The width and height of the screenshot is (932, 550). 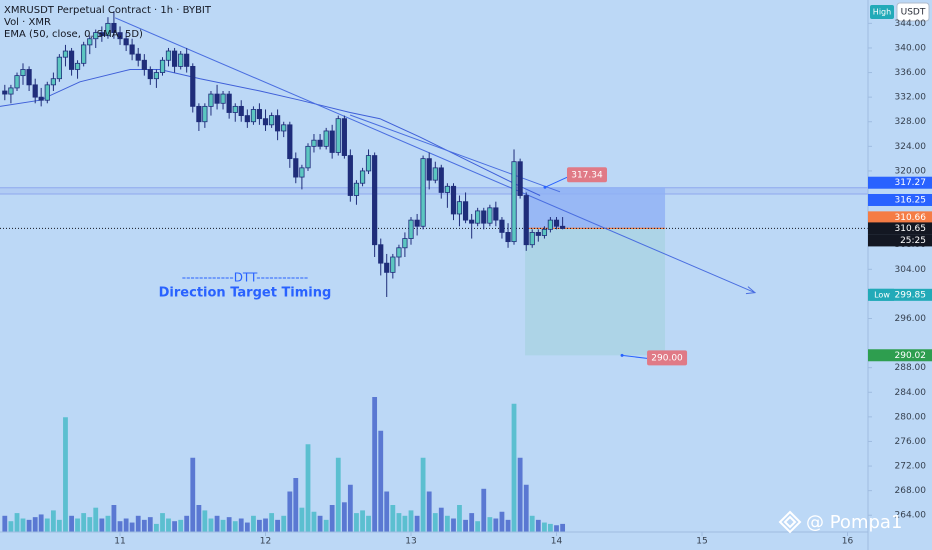 I want to click on y-tick-label: 272.00, so click(x=911, y=467).